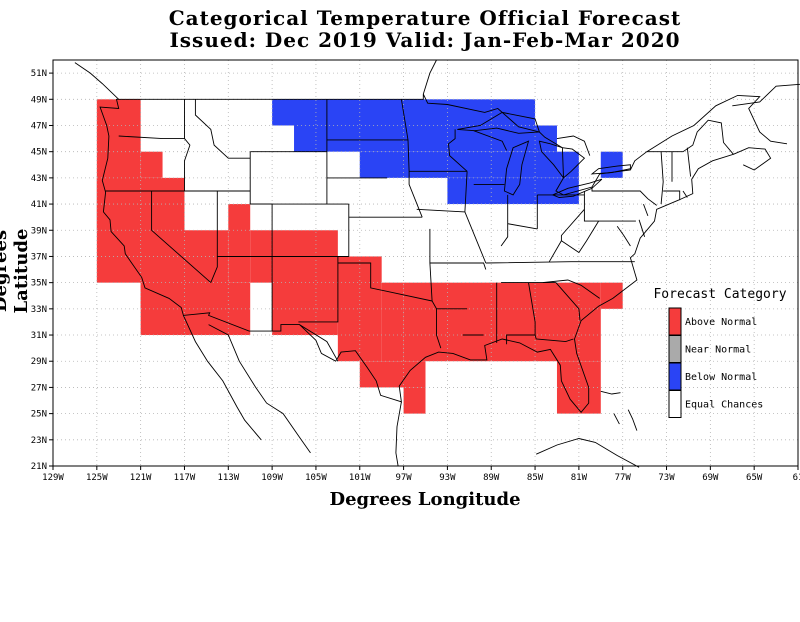 The image size is (800, 622). I want to click on y-tick-label: 39N, so click(39, 231).